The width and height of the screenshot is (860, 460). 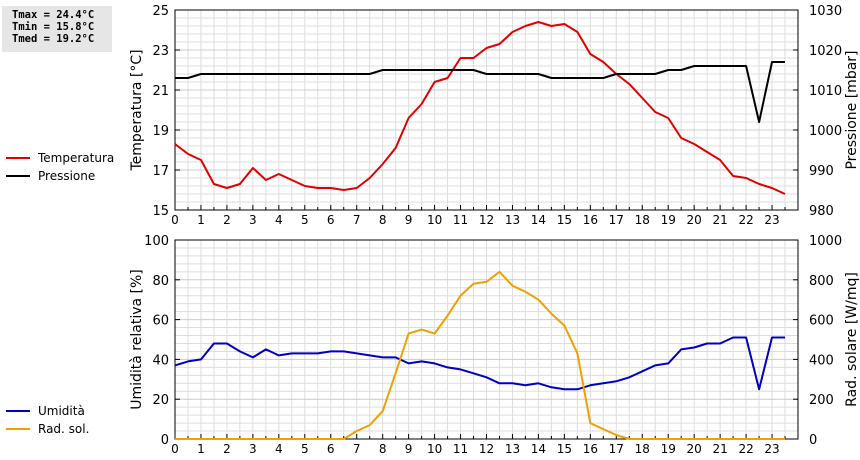 I want to click on legend-label: Umidità, so click(x=61, y=411).